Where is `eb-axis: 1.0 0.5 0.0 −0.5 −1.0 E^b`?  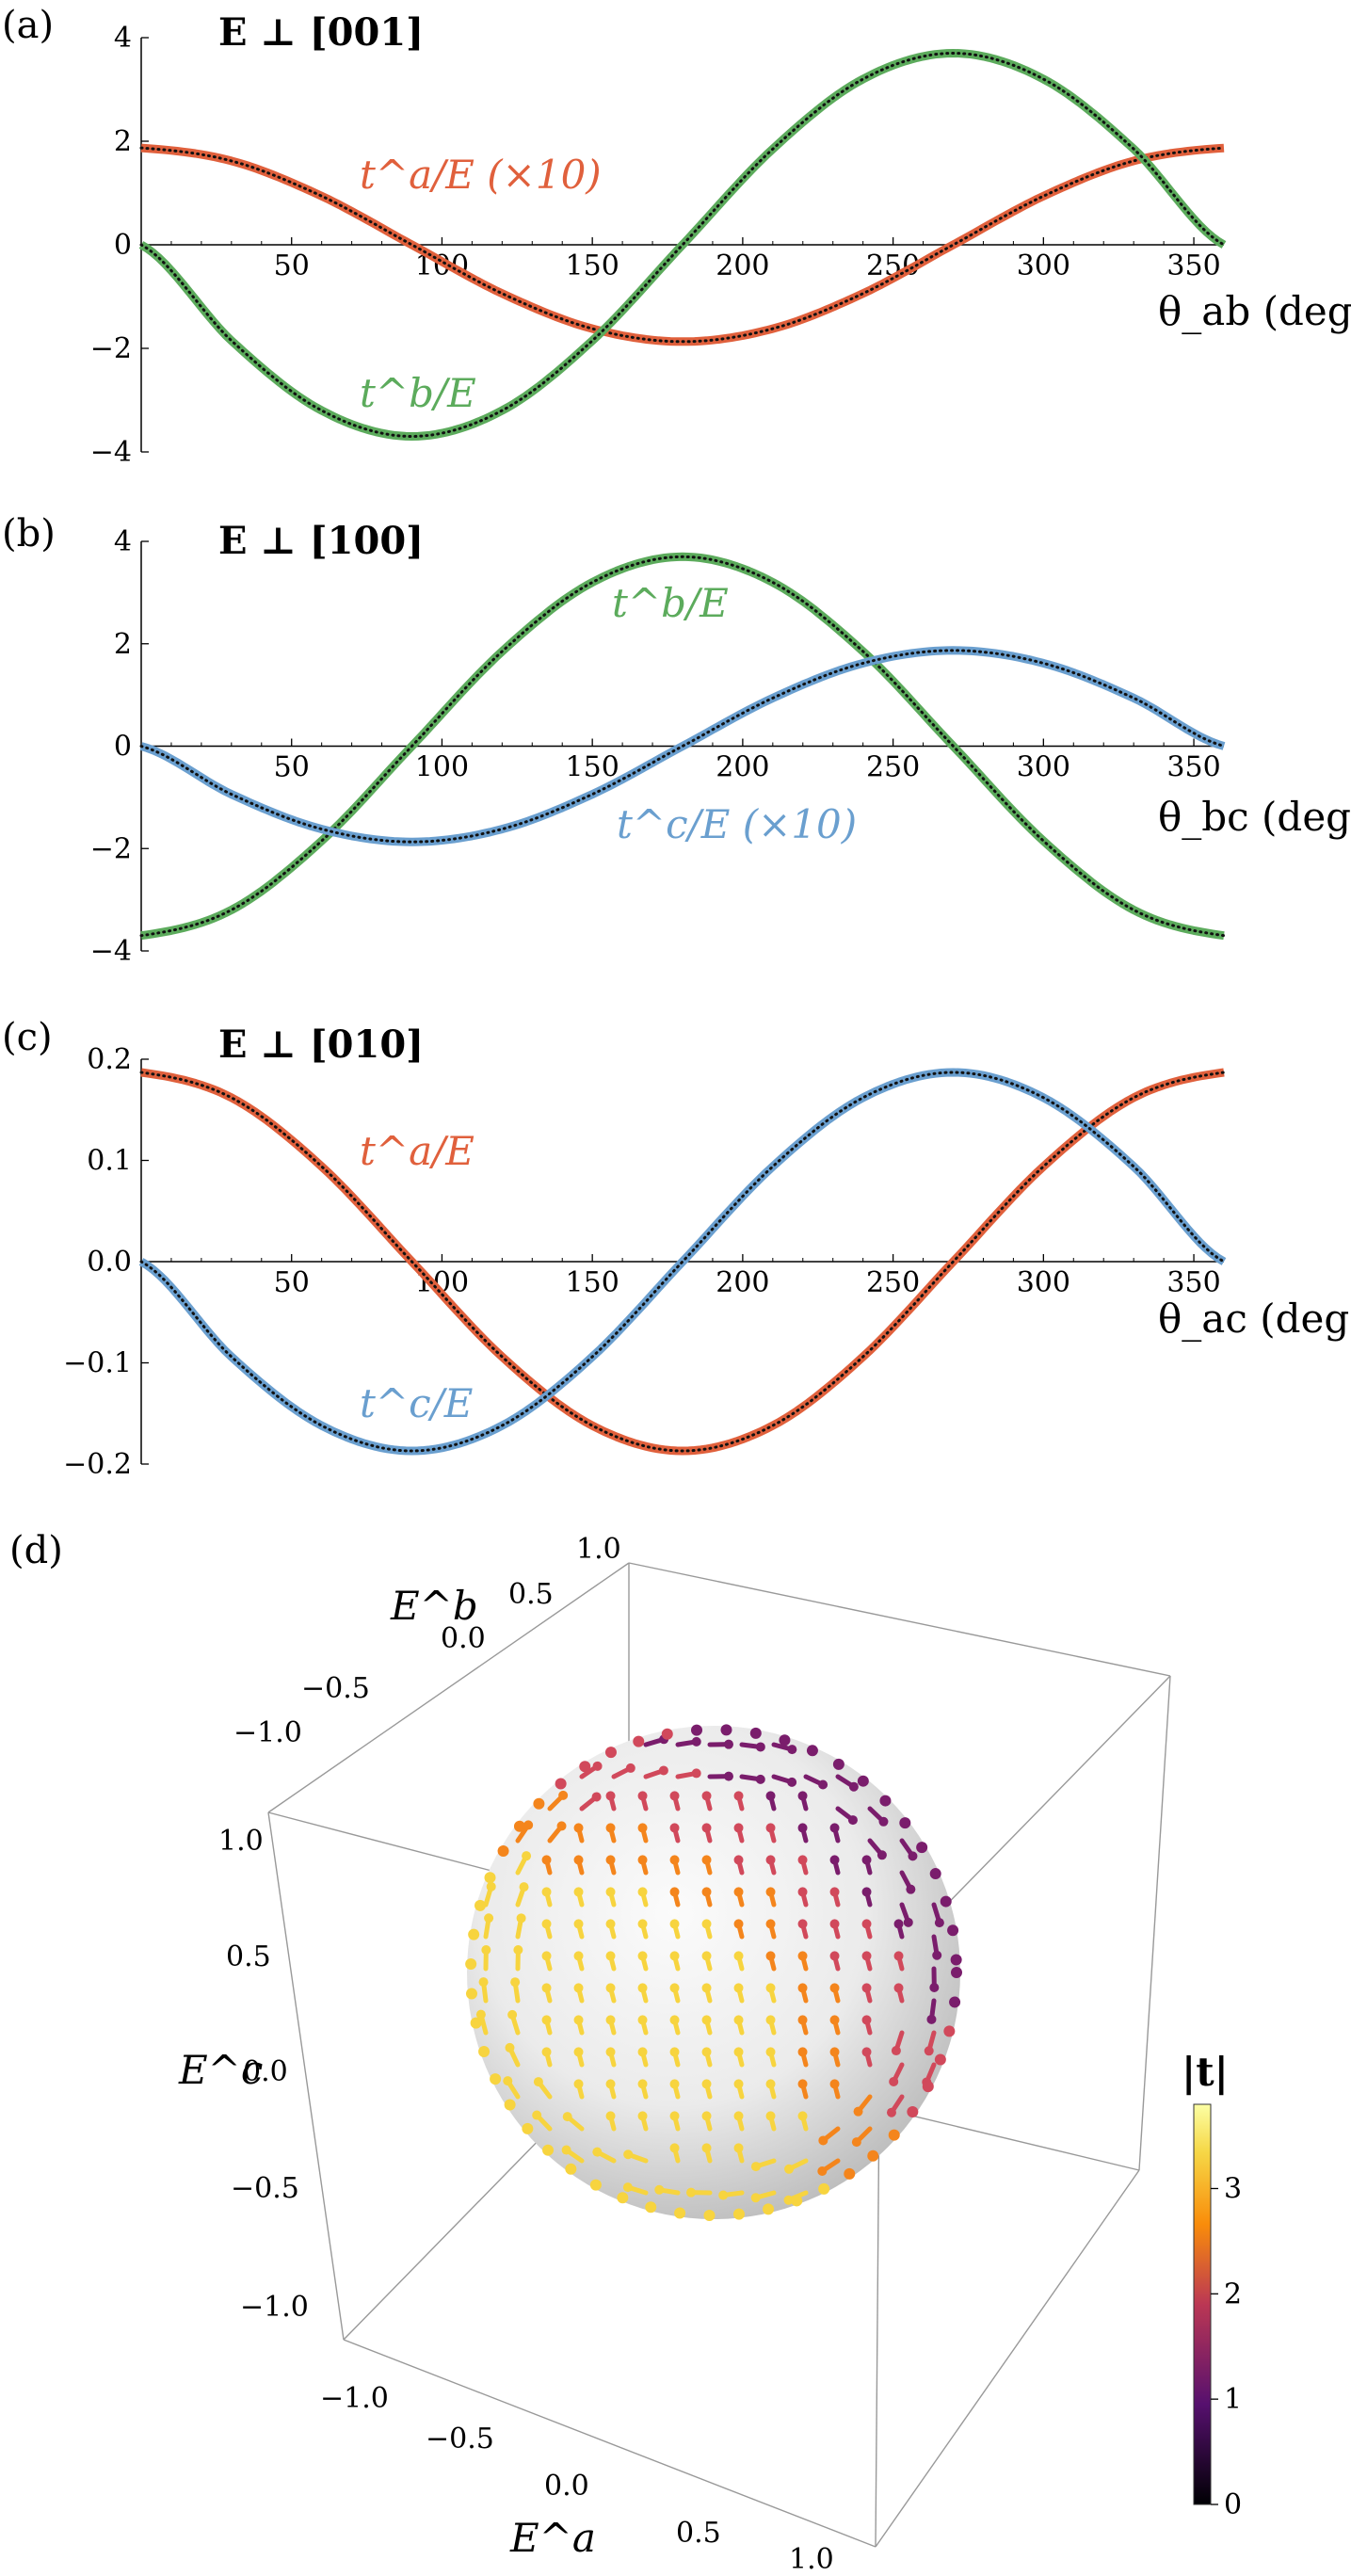 eb-axis: 1.0 0.5 0.0 −0.5 −1.0 E^b is located at coordinates (427, 1641).